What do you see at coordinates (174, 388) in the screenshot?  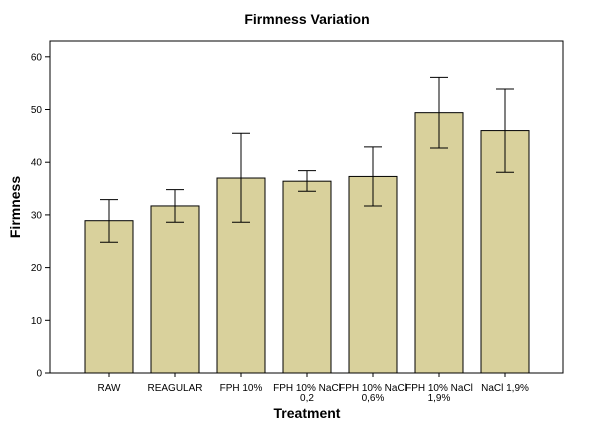 I see `x-tick-label: REAGULAR` at bounding box center [174, 388].